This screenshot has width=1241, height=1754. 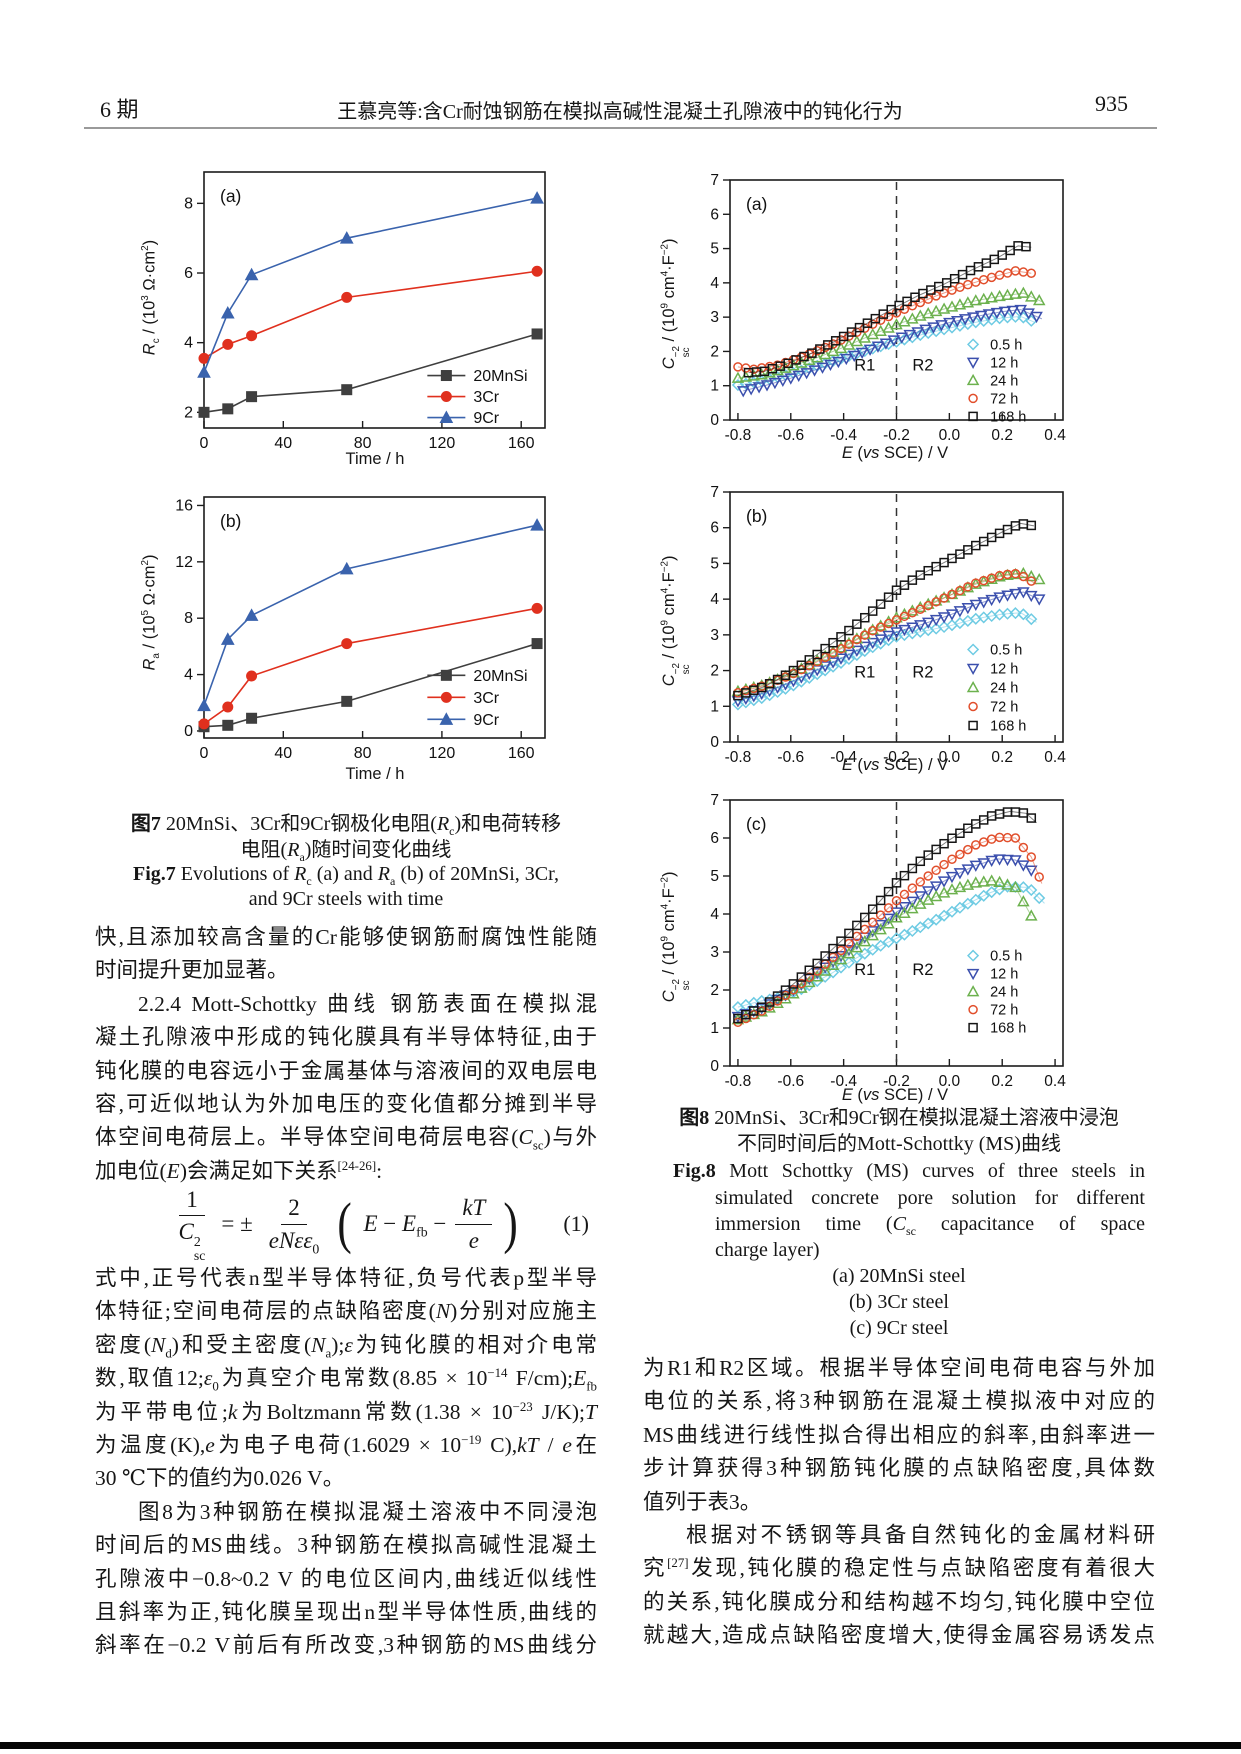 What do you see at coordinates (346, 1070) in the screenshot?
I see `text-line: 钝化膜的电容远小于金属基体与溶液间的双电层电` at bounding box center [346, 1070].